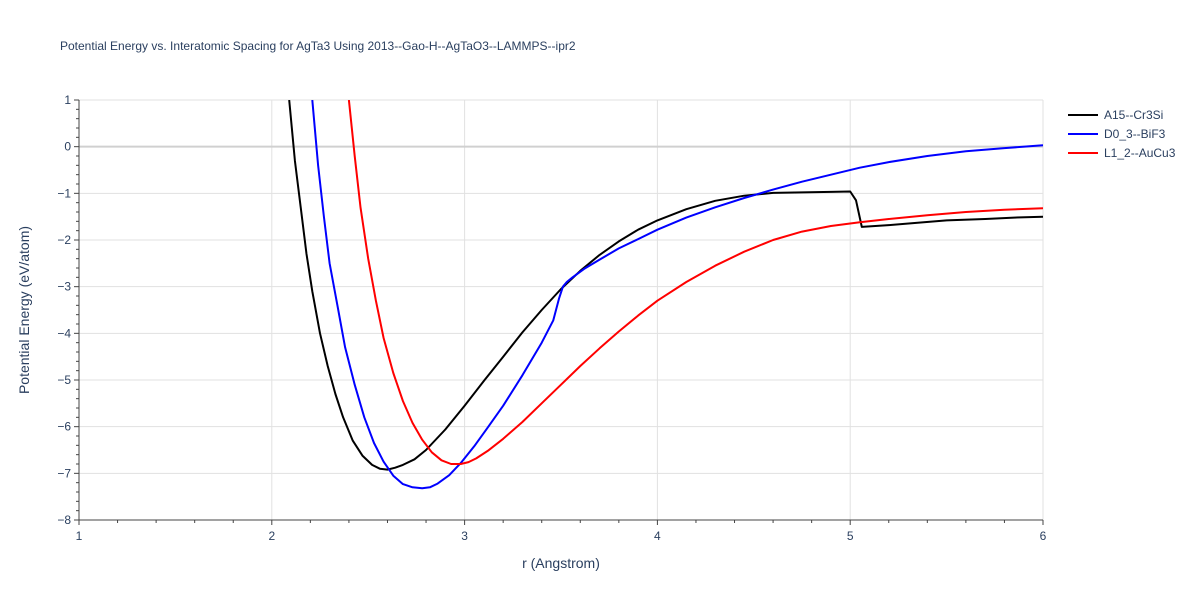 The image size is (1200, 600). Describe the element at coordinates (657, 536) in the screenshot. I see `x-tick-label: 4` at that location.